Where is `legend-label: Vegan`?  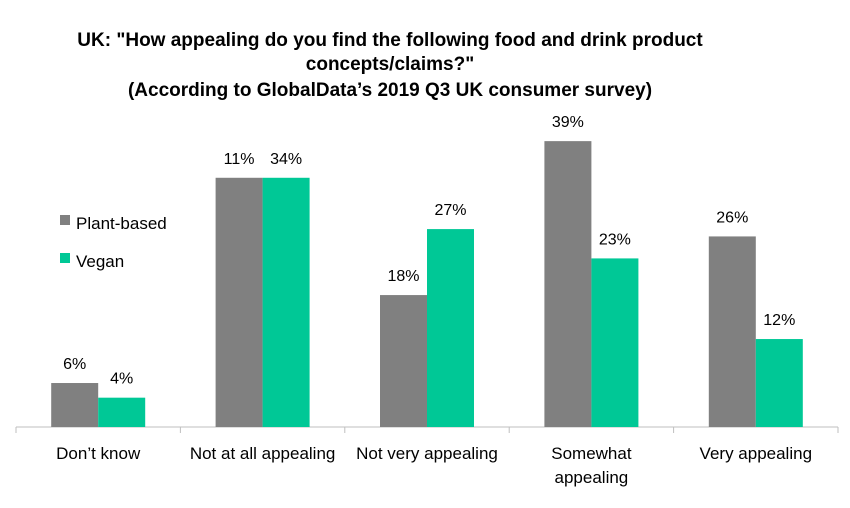 legend-label: Vegan is located at coordinates (100, 261).